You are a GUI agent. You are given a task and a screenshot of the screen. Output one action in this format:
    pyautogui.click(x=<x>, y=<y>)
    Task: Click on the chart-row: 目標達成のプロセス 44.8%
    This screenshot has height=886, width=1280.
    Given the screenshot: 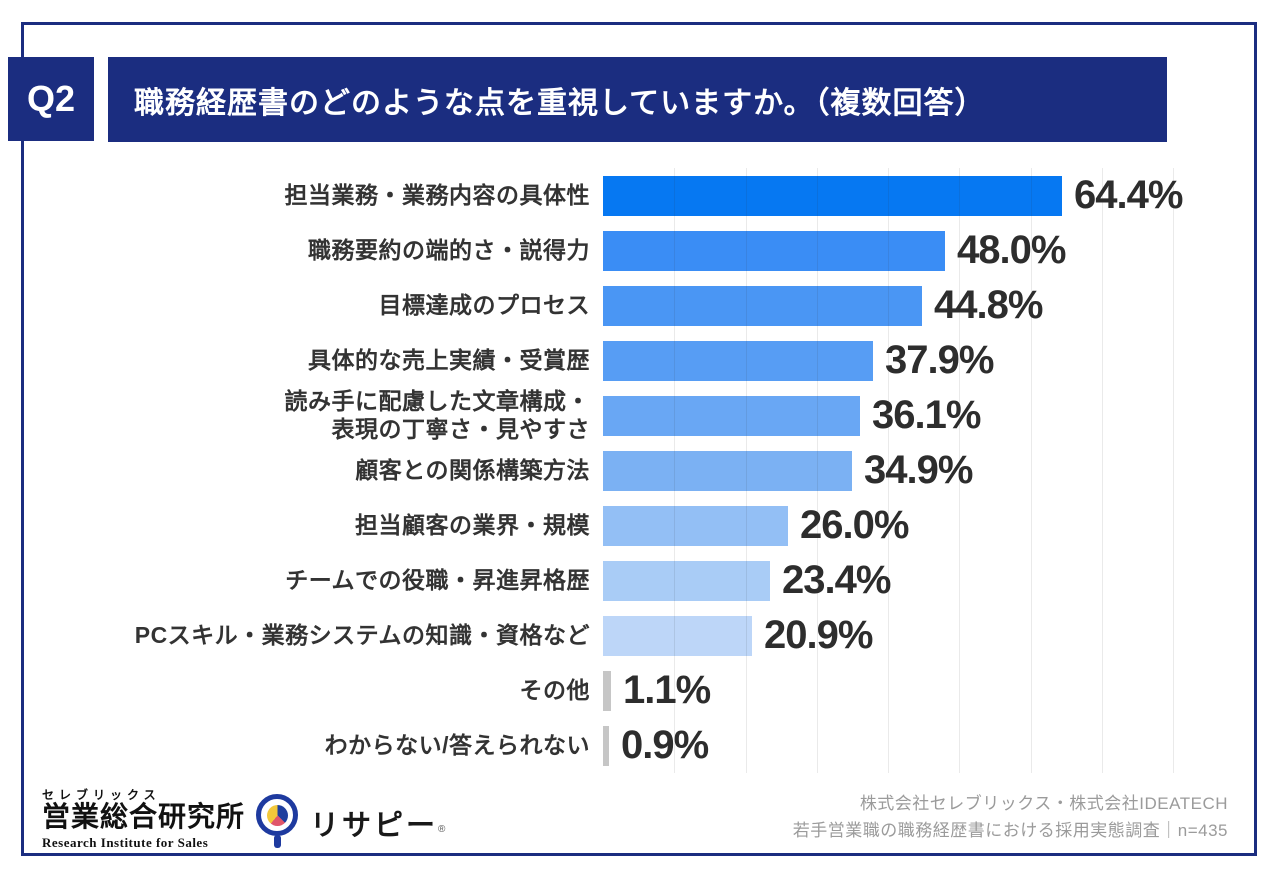 What is the action you would take?
    pyautogui.click(x=640, y=305)
    